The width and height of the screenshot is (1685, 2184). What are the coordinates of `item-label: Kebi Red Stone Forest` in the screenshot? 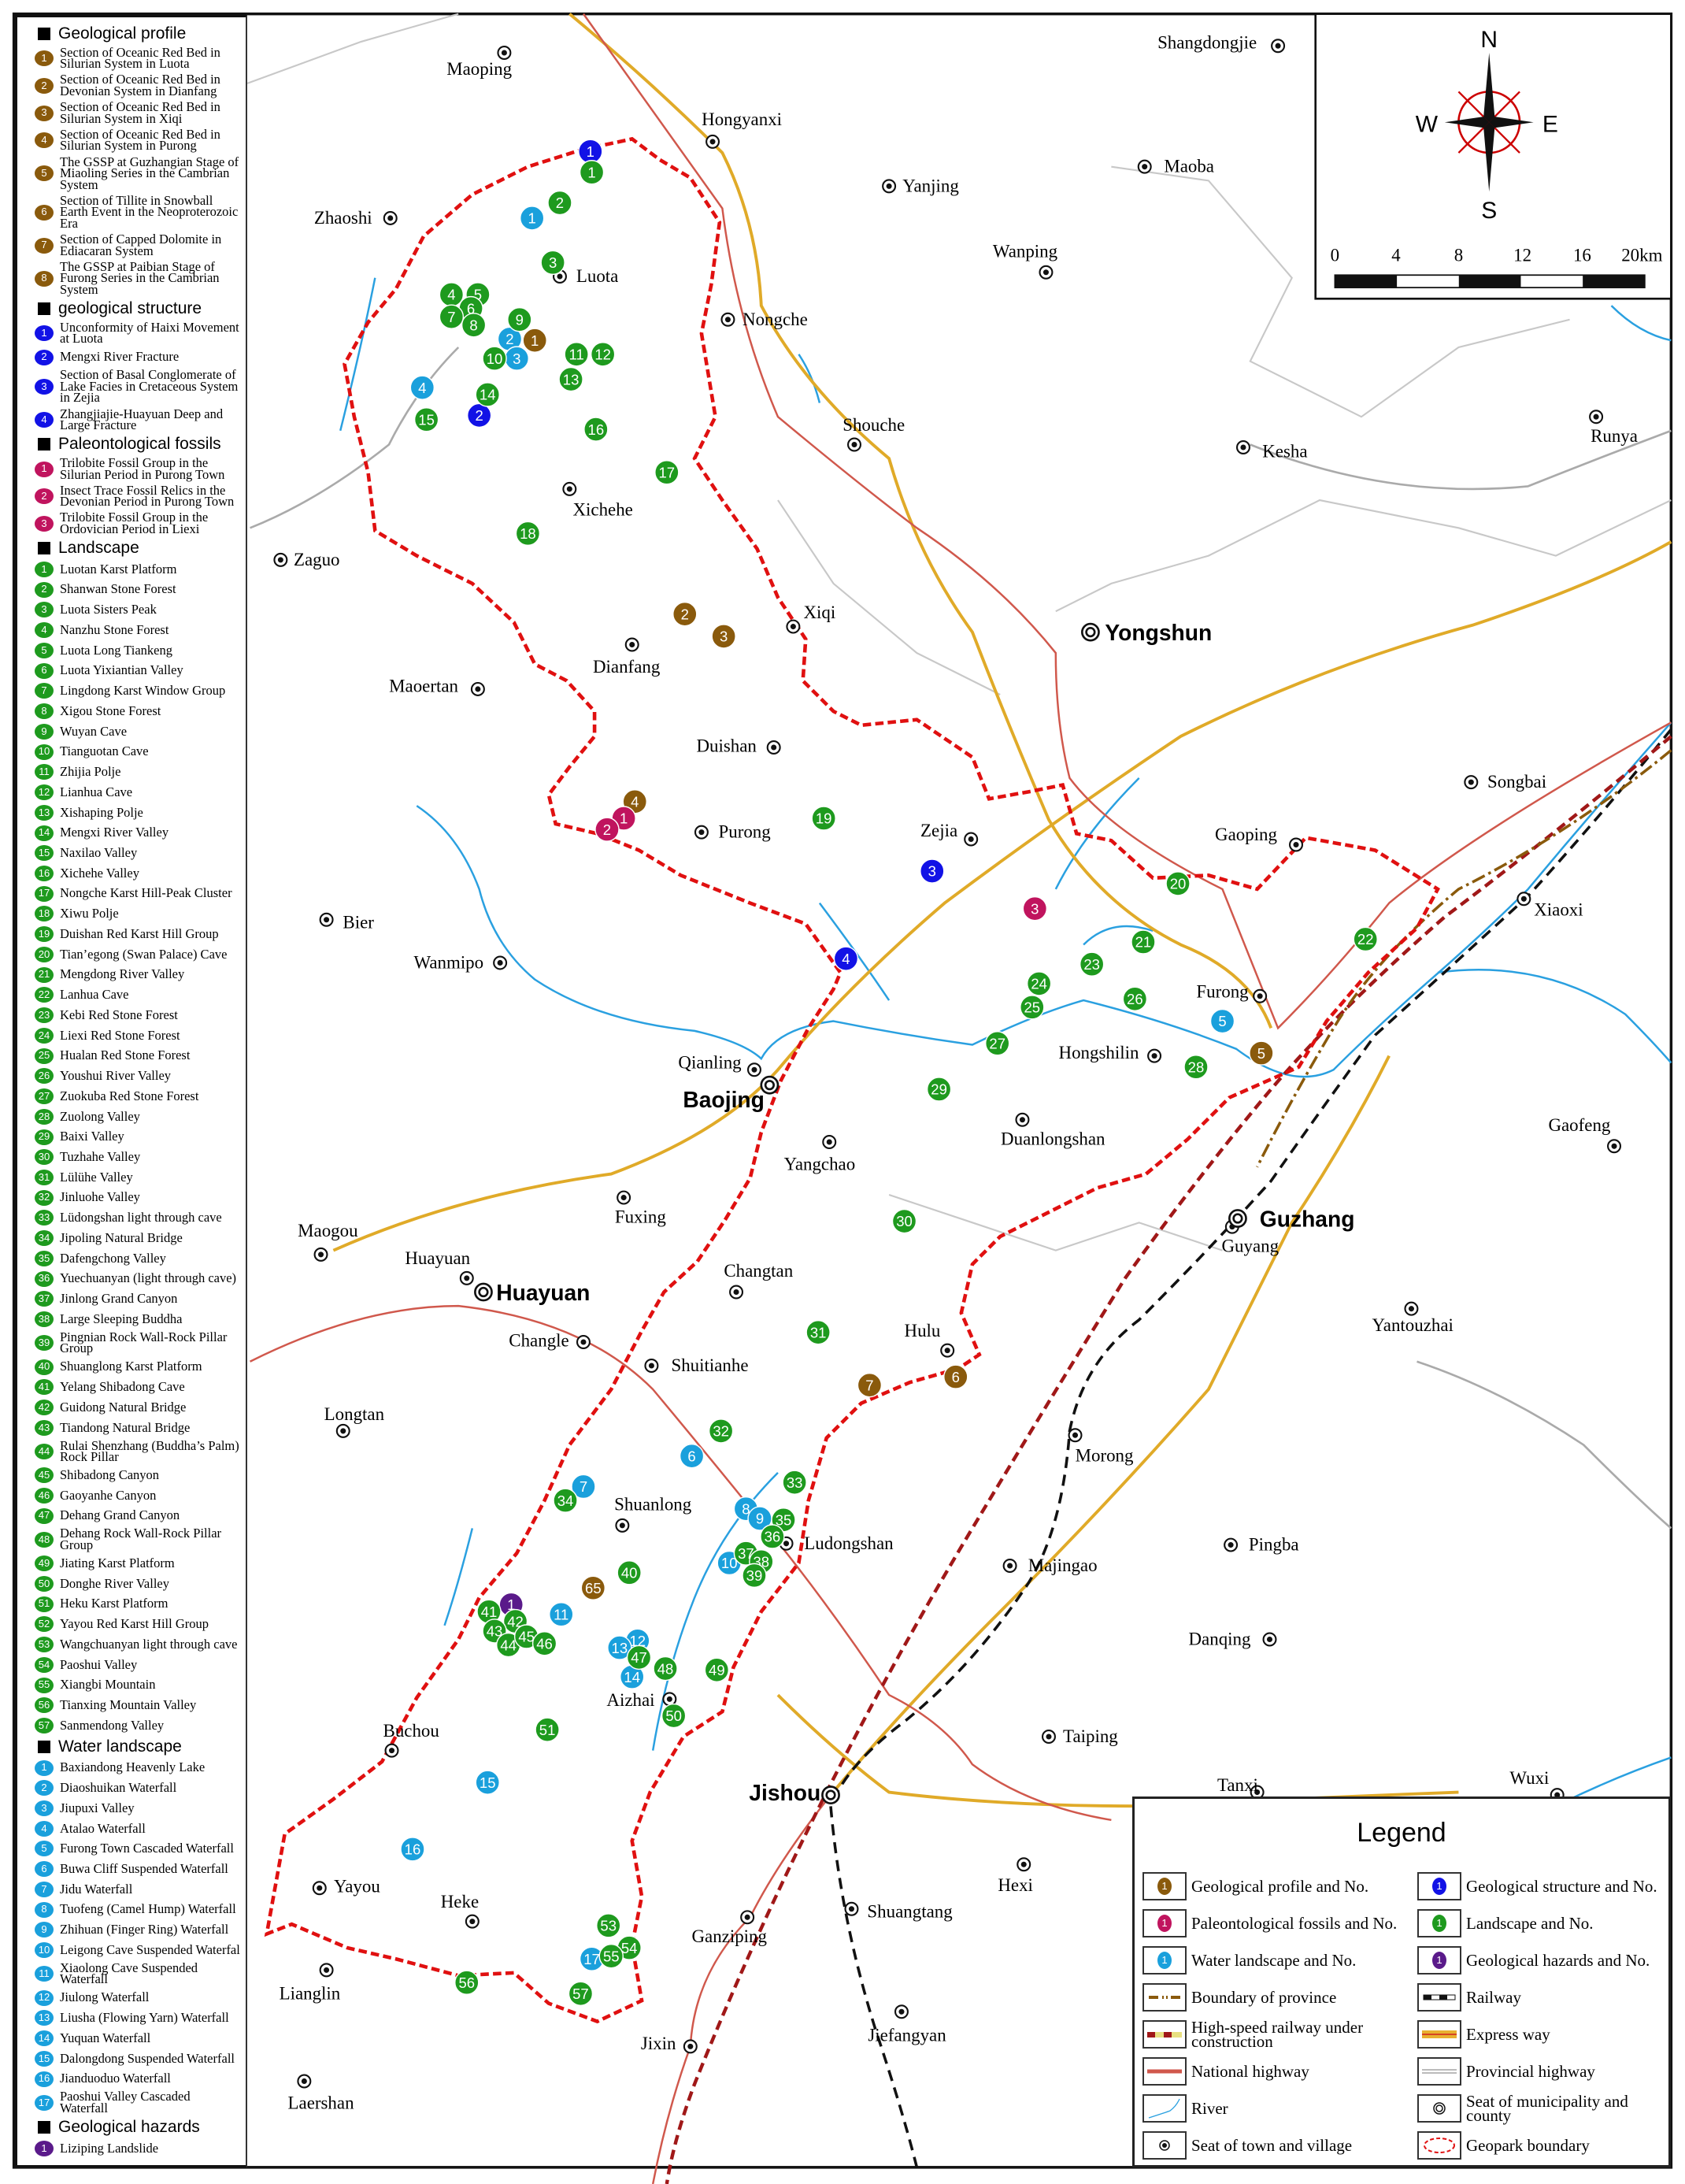 It's located at (119, 1014).